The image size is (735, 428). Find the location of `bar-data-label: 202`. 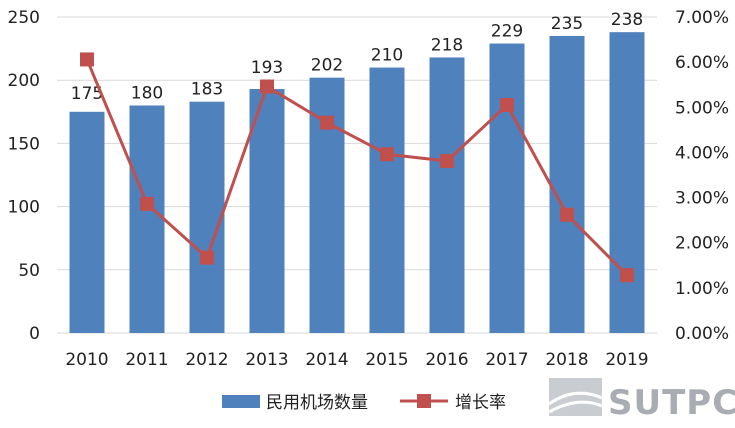

bar-data-label: 202 is located at coordinates (327, 66).